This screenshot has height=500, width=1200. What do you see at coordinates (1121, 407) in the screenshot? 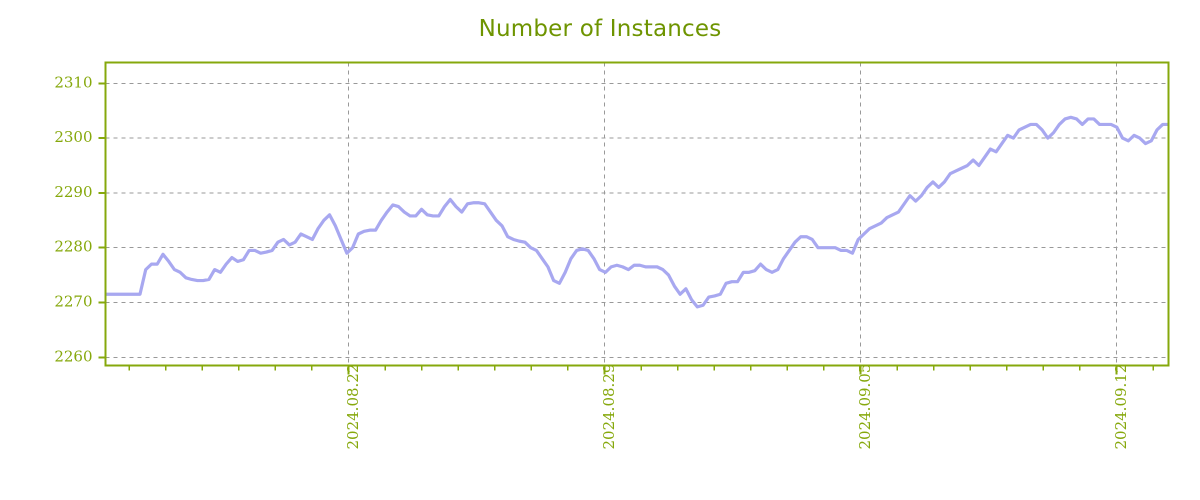
I see `x-tick-label: 2024.09.12` at bounding box center [1121, 407].